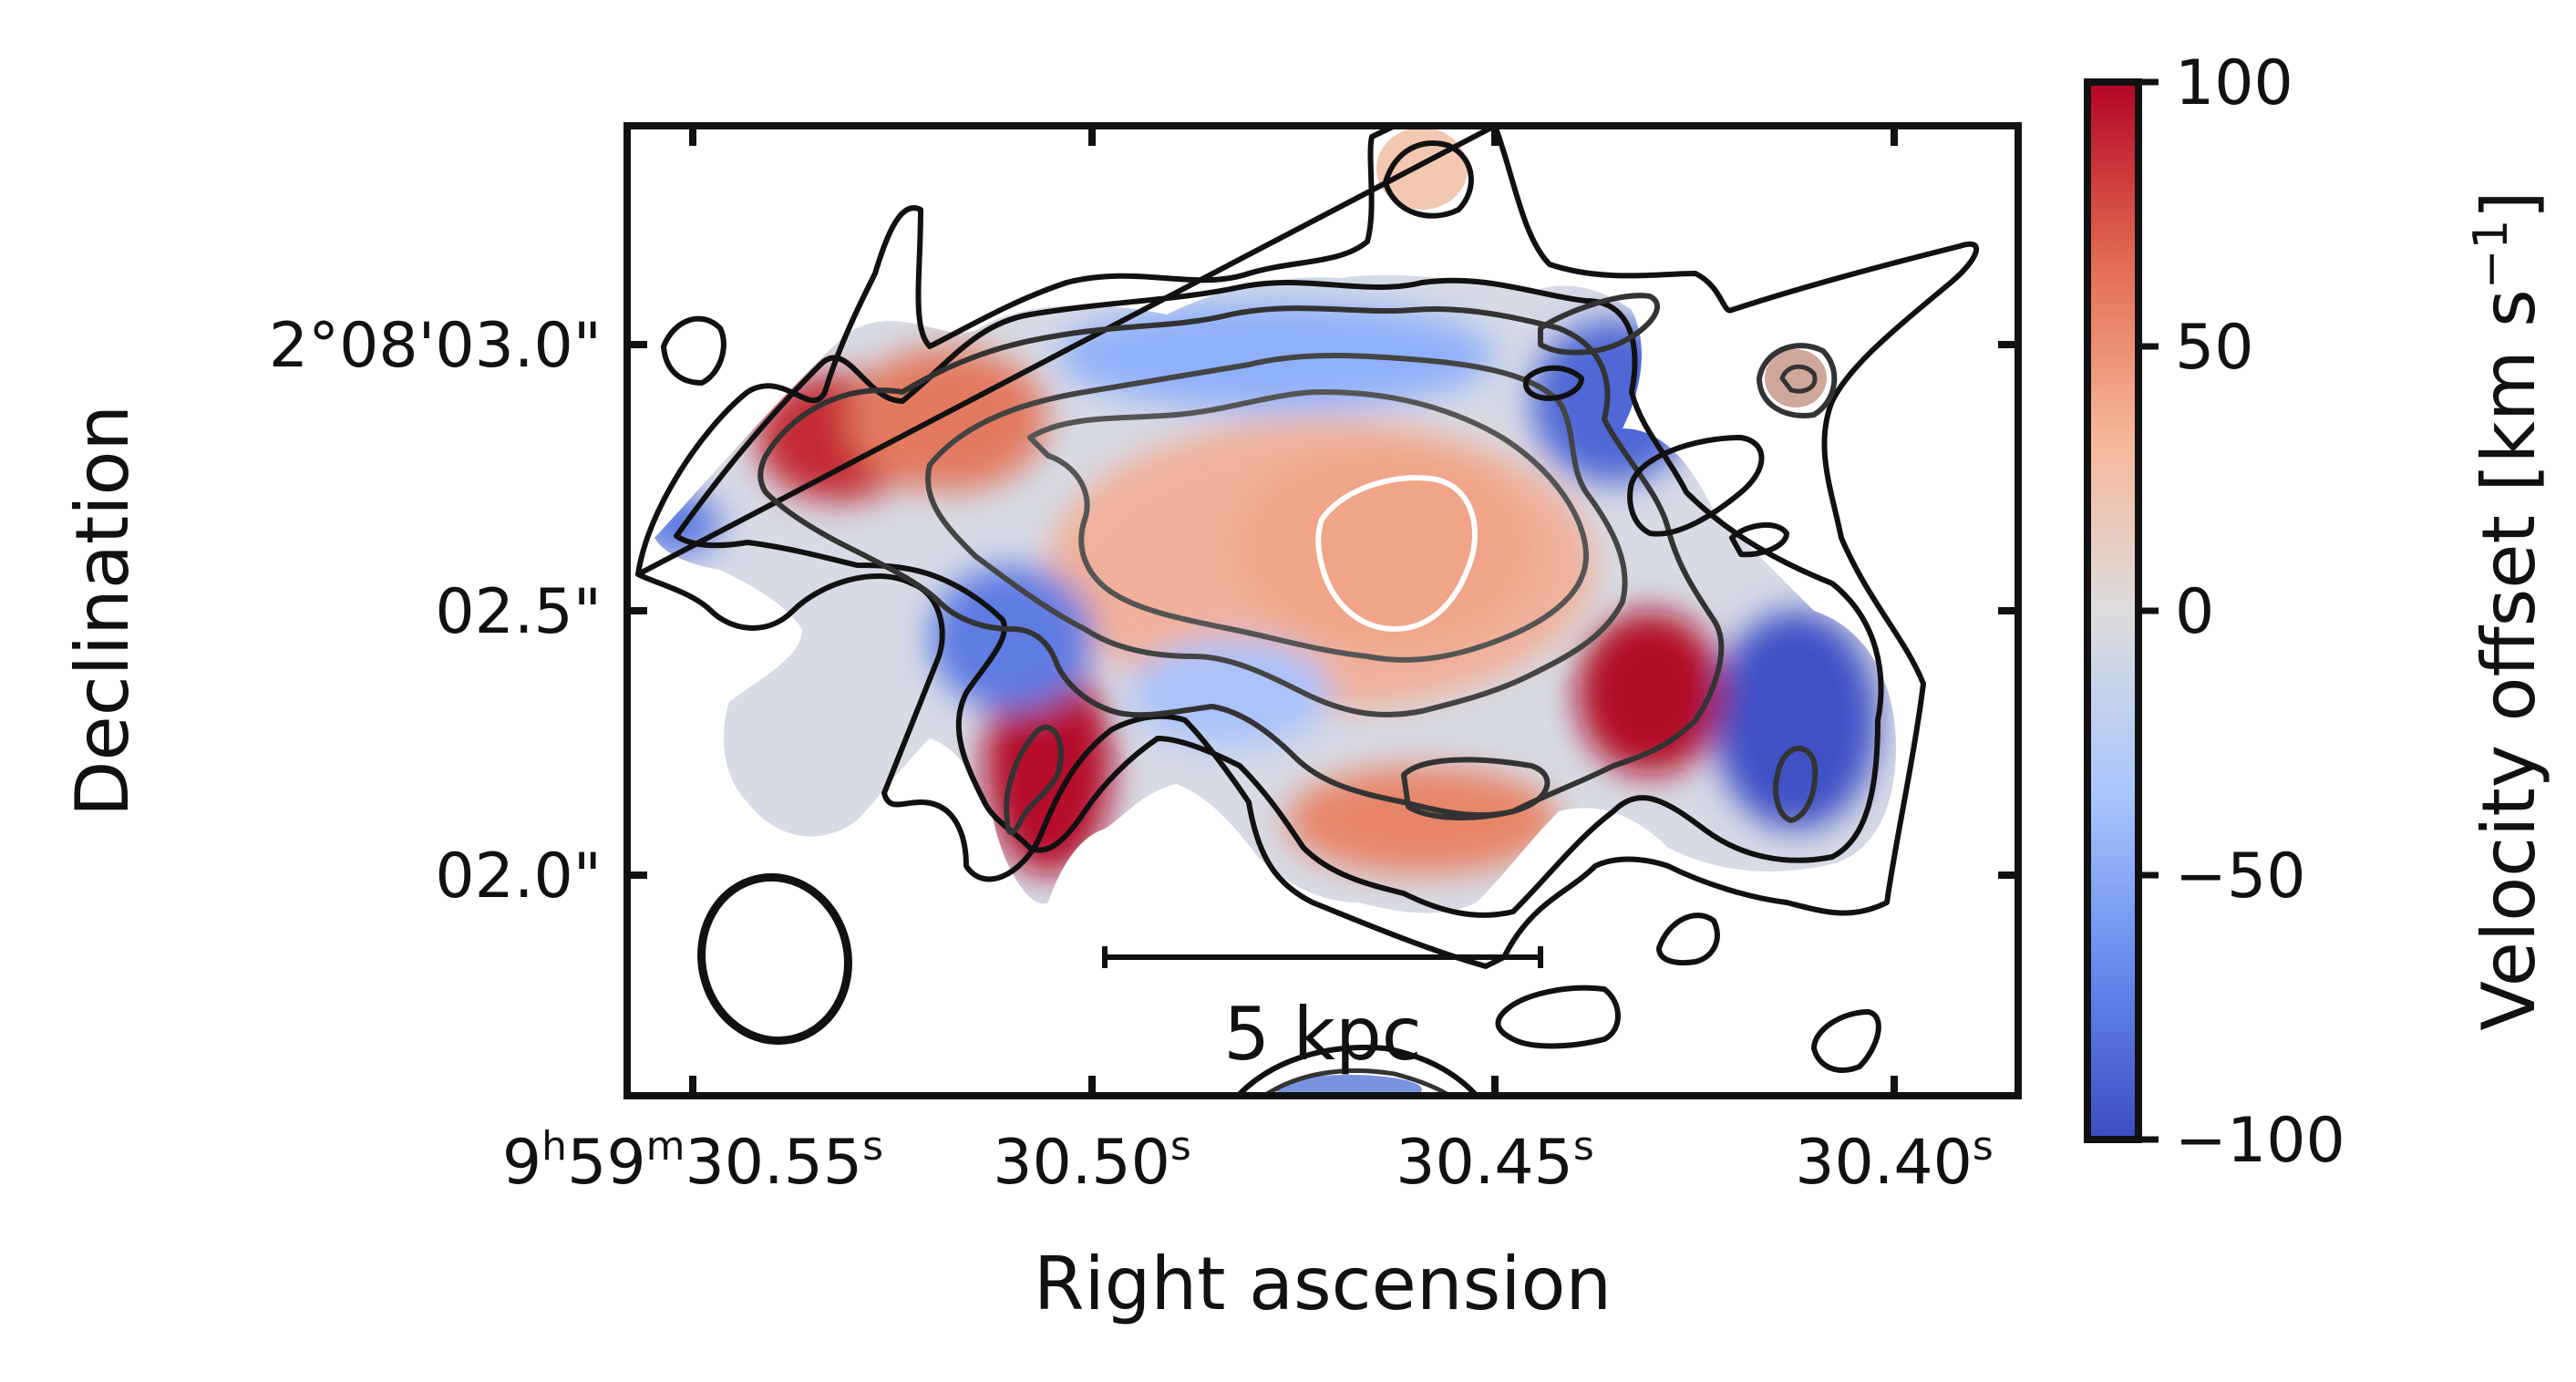  What do you see at coordinates (1650, 693) in the screenshot?
I see `heat-blob-south-east` at bounding box center [1650, 693].